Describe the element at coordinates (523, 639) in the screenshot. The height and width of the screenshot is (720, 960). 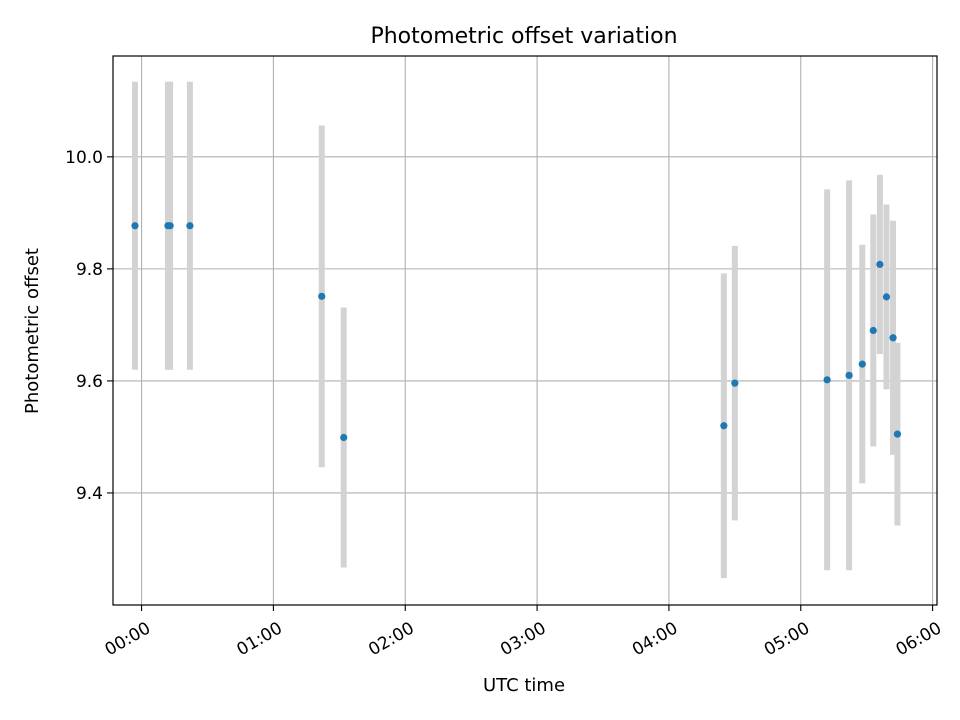
I see `x-tick-label: 03:00` at that location.